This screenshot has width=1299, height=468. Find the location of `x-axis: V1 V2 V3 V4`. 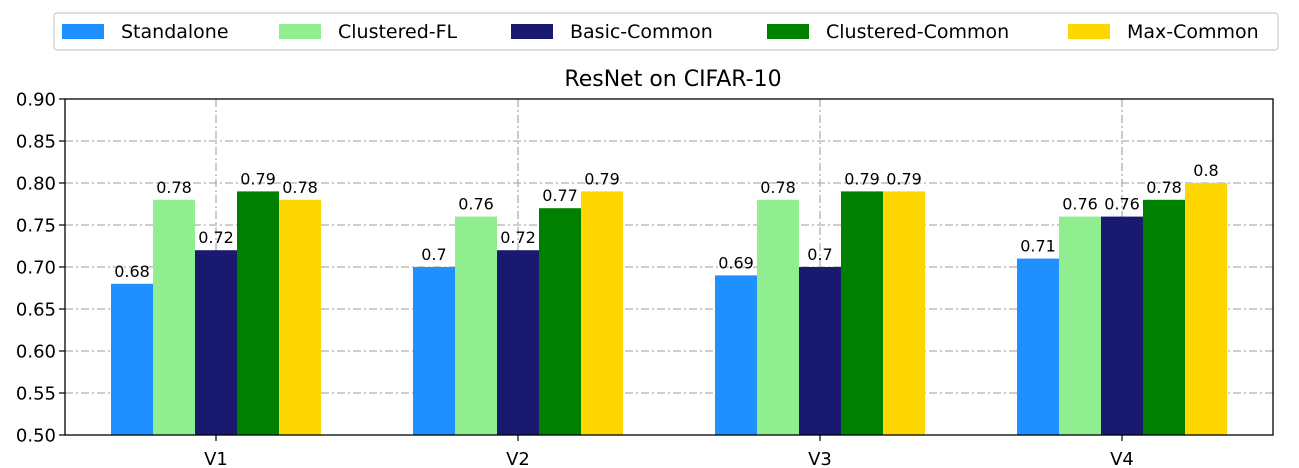

x-axis: V1 V2 V3 V4 is located at coordinates (669, 451).